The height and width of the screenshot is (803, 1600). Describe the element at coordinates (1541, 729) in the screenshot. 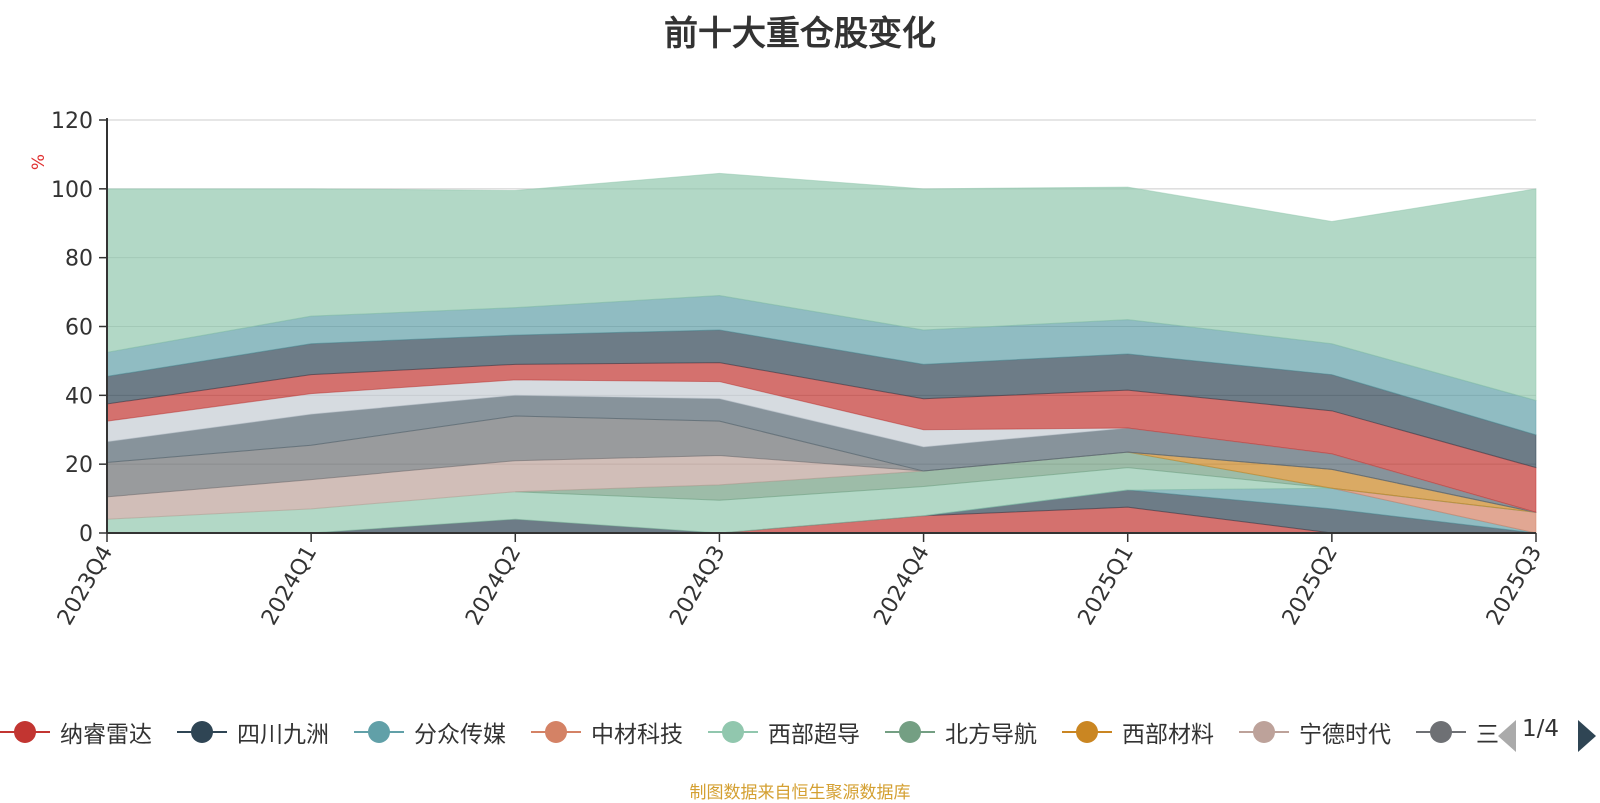

I see `legend-page-indicator: 1/4` at that location.